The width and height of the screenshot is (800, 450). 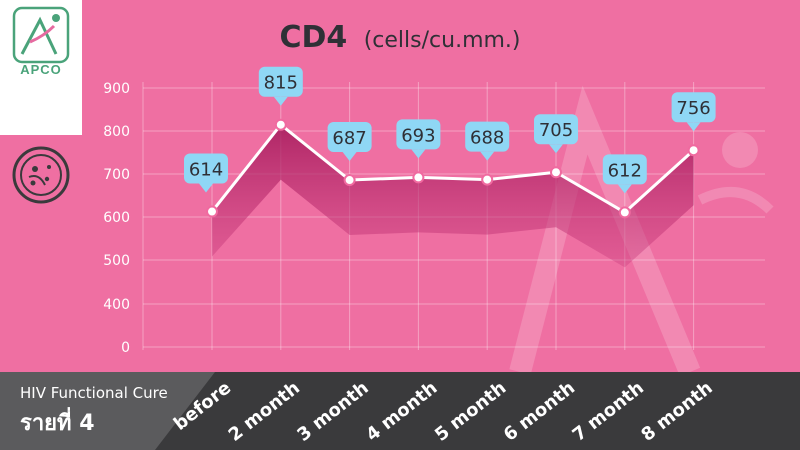 What do you see at coordinates (125, 348) in the screenshot?
I see `y-tick-label: 0` at bounding box center [125, 348].